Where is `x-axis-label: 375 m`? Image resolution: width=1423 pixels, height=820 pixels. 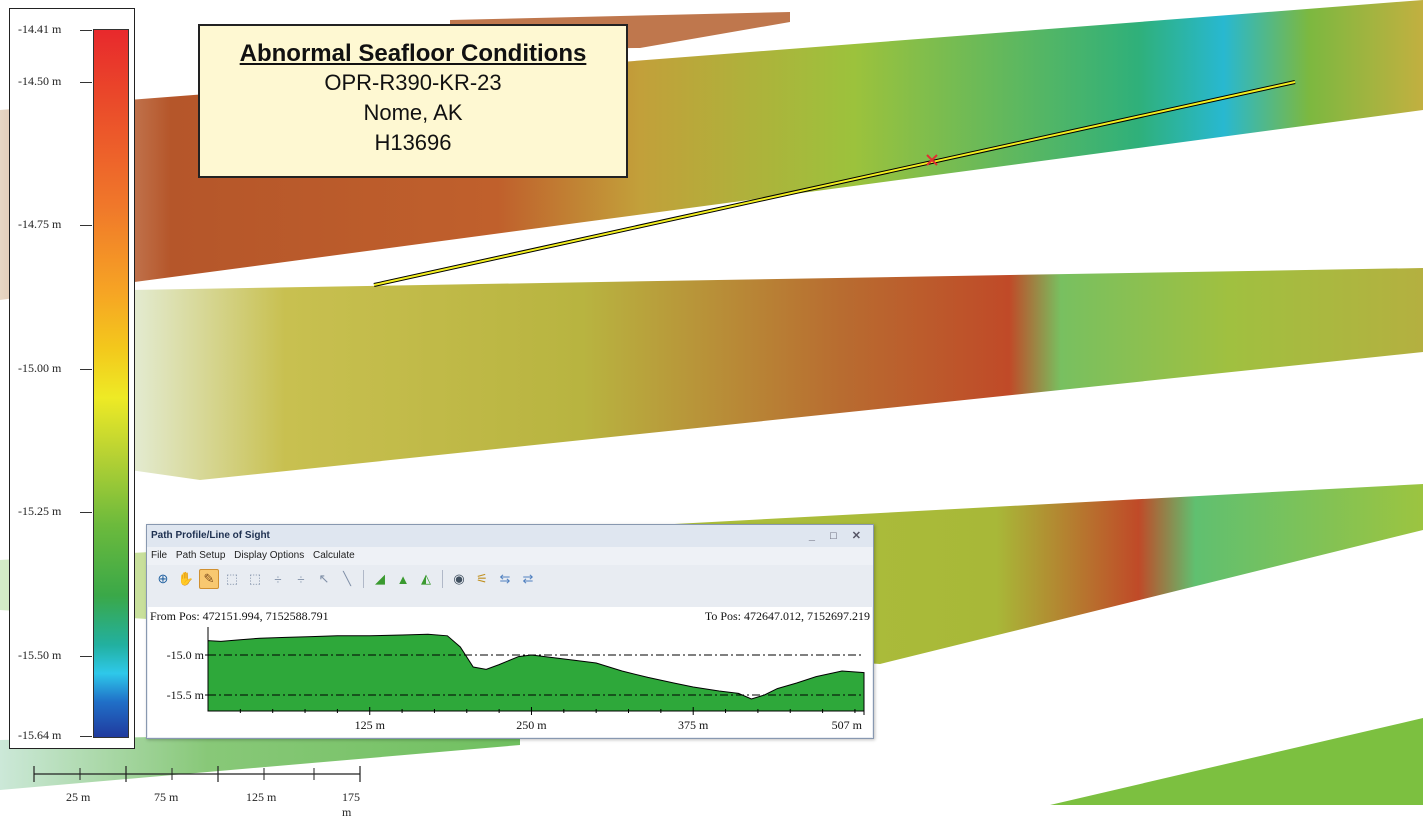
x-axis-label: 375 m is located at coordinates (693, 725).